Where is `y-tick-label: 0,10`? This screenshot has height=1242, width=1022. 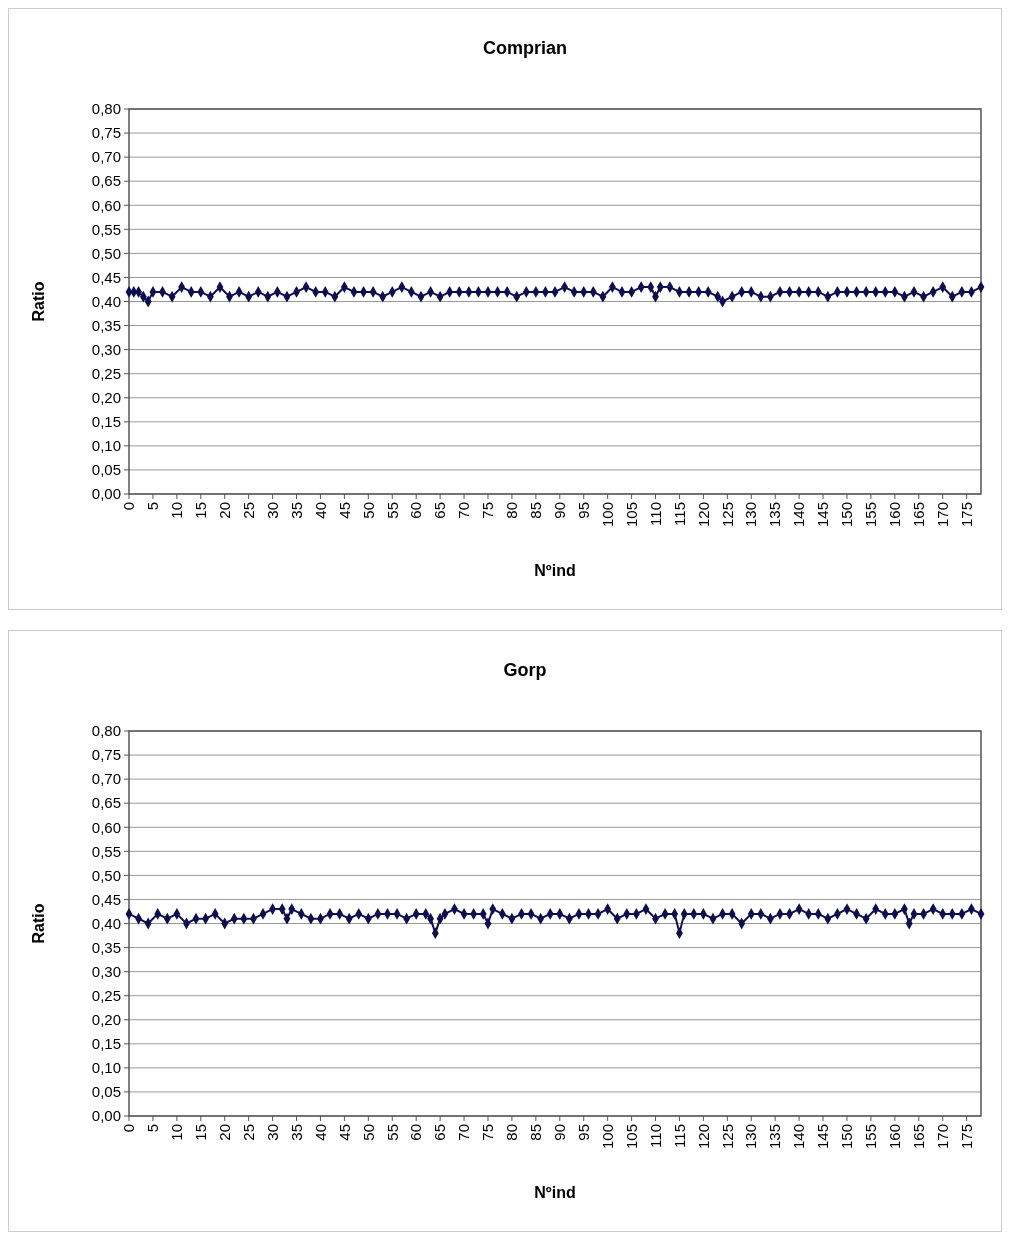
y-tick-label: 0,10 is located at coordinates (106, 1068).